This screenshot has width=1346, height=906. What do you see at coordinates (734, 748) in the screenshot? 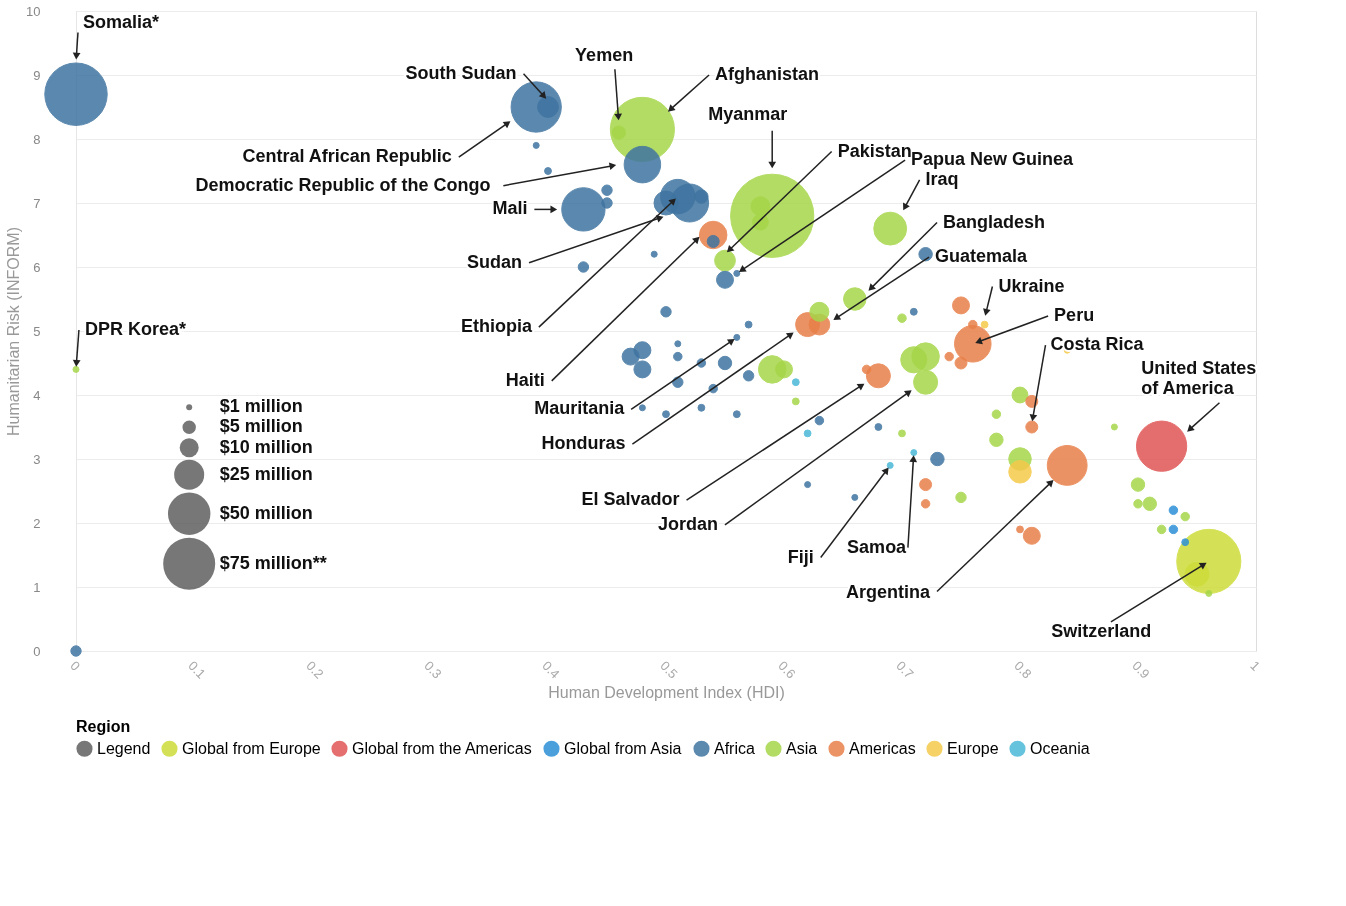
I see `legend-label: Africa` at bounding box center [734, 748].